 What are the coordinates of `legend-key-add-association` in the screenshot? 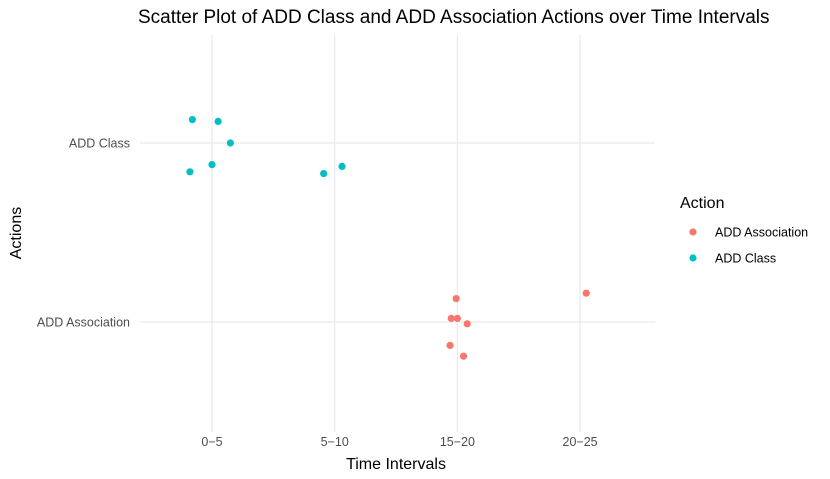 It's located at (693, 232).